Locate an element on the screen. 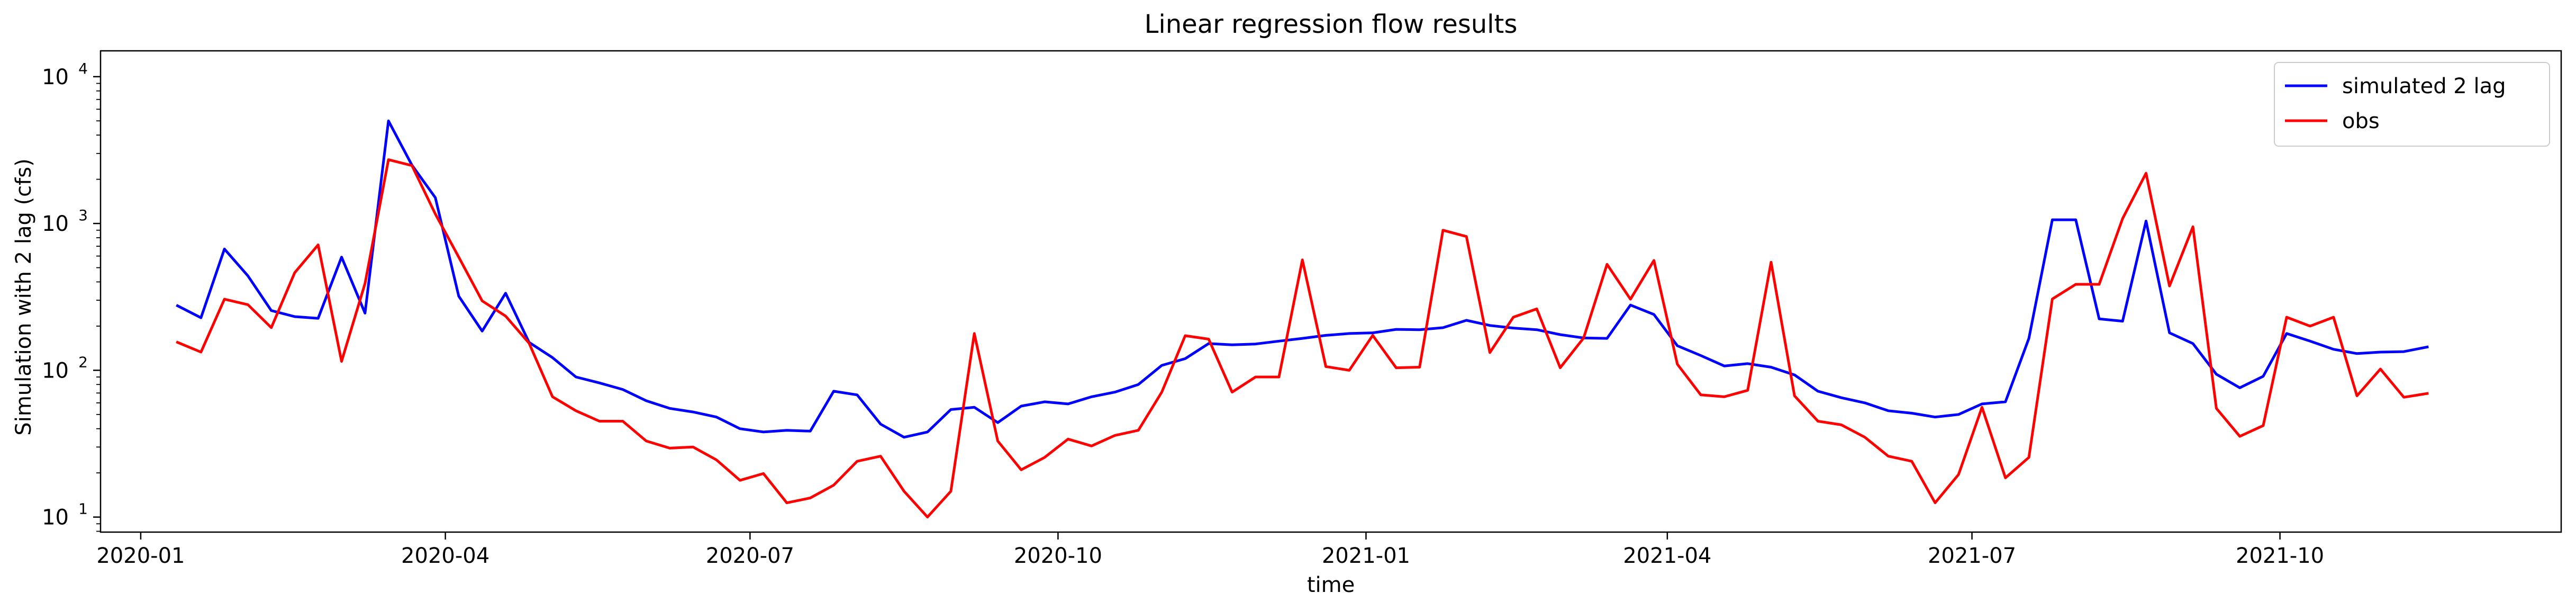  x-tick-label: 2021-07 is located at coordinates (1972, 556).